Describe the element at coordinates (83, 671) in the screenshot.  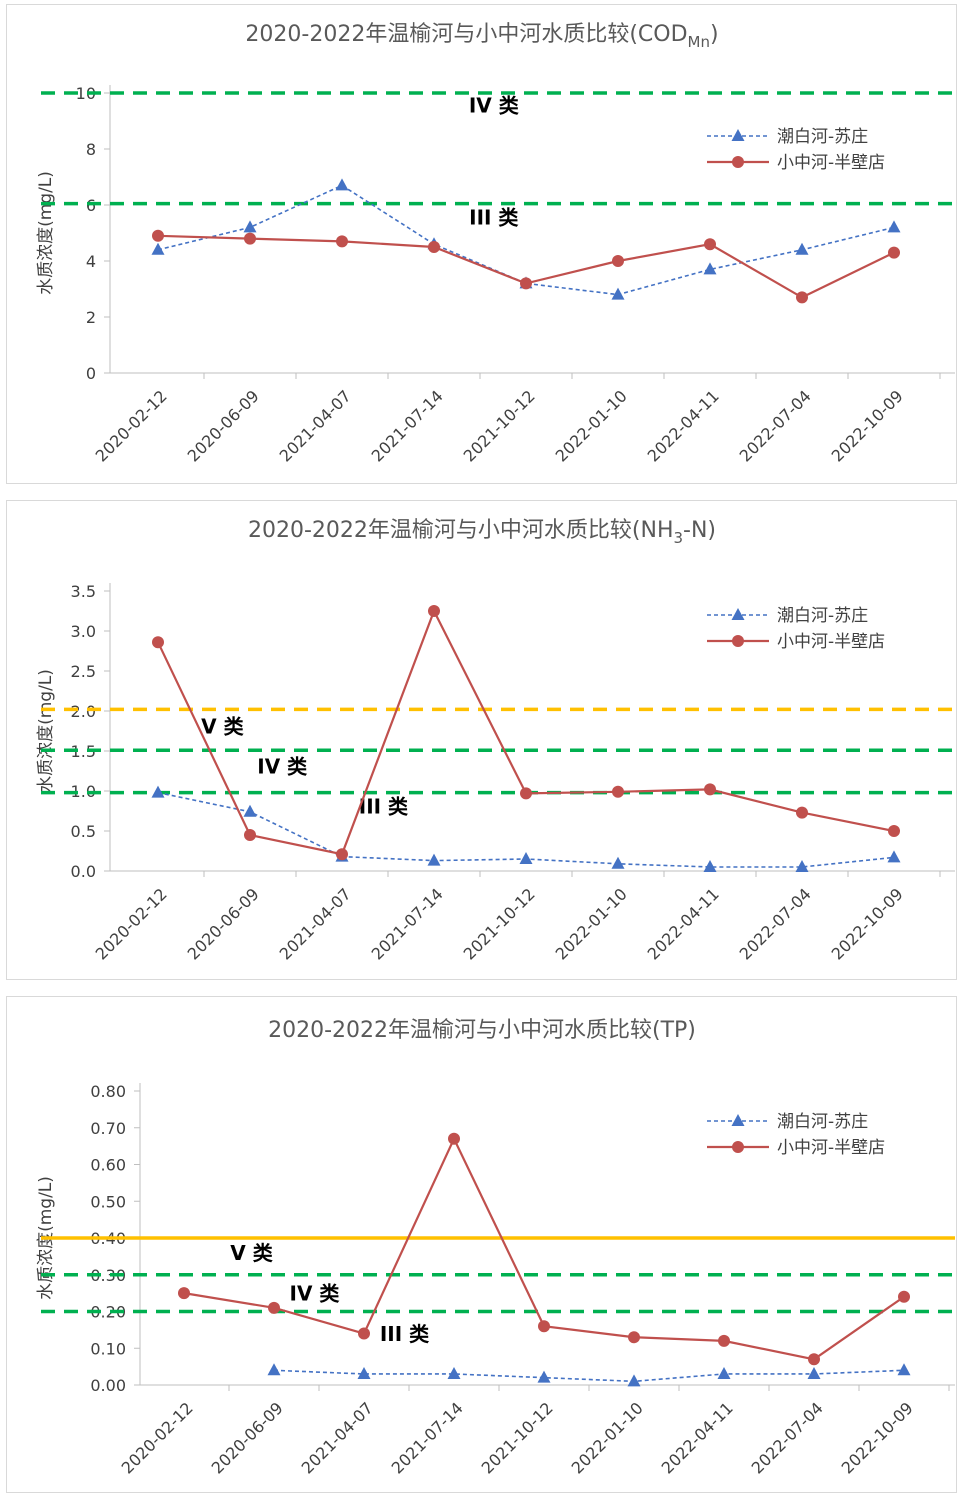
I see `y-tick-label: 2.5` at that location.